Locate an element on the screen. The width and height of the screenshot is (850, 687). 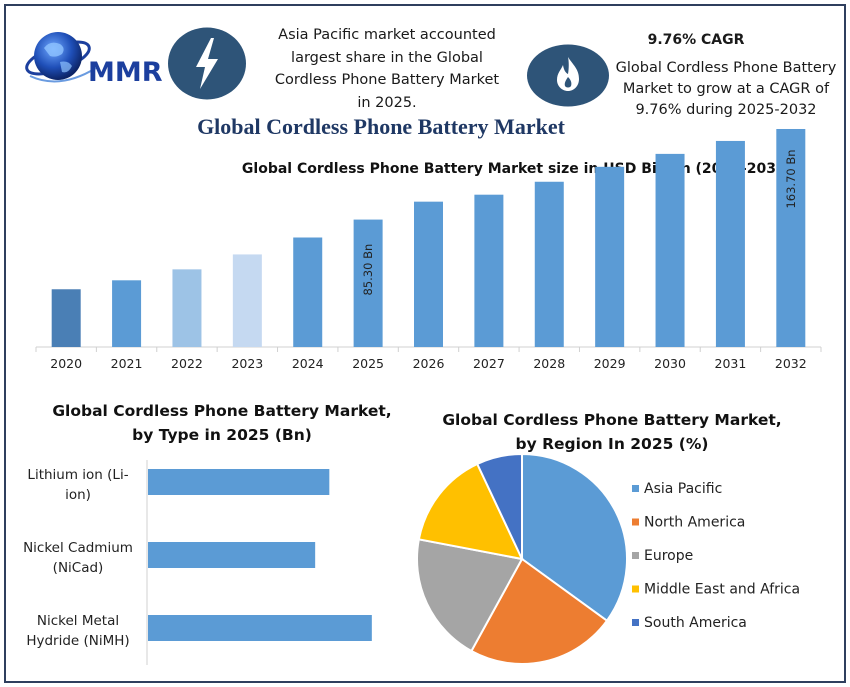
bar-2027 is located at coordinates (489, 270).